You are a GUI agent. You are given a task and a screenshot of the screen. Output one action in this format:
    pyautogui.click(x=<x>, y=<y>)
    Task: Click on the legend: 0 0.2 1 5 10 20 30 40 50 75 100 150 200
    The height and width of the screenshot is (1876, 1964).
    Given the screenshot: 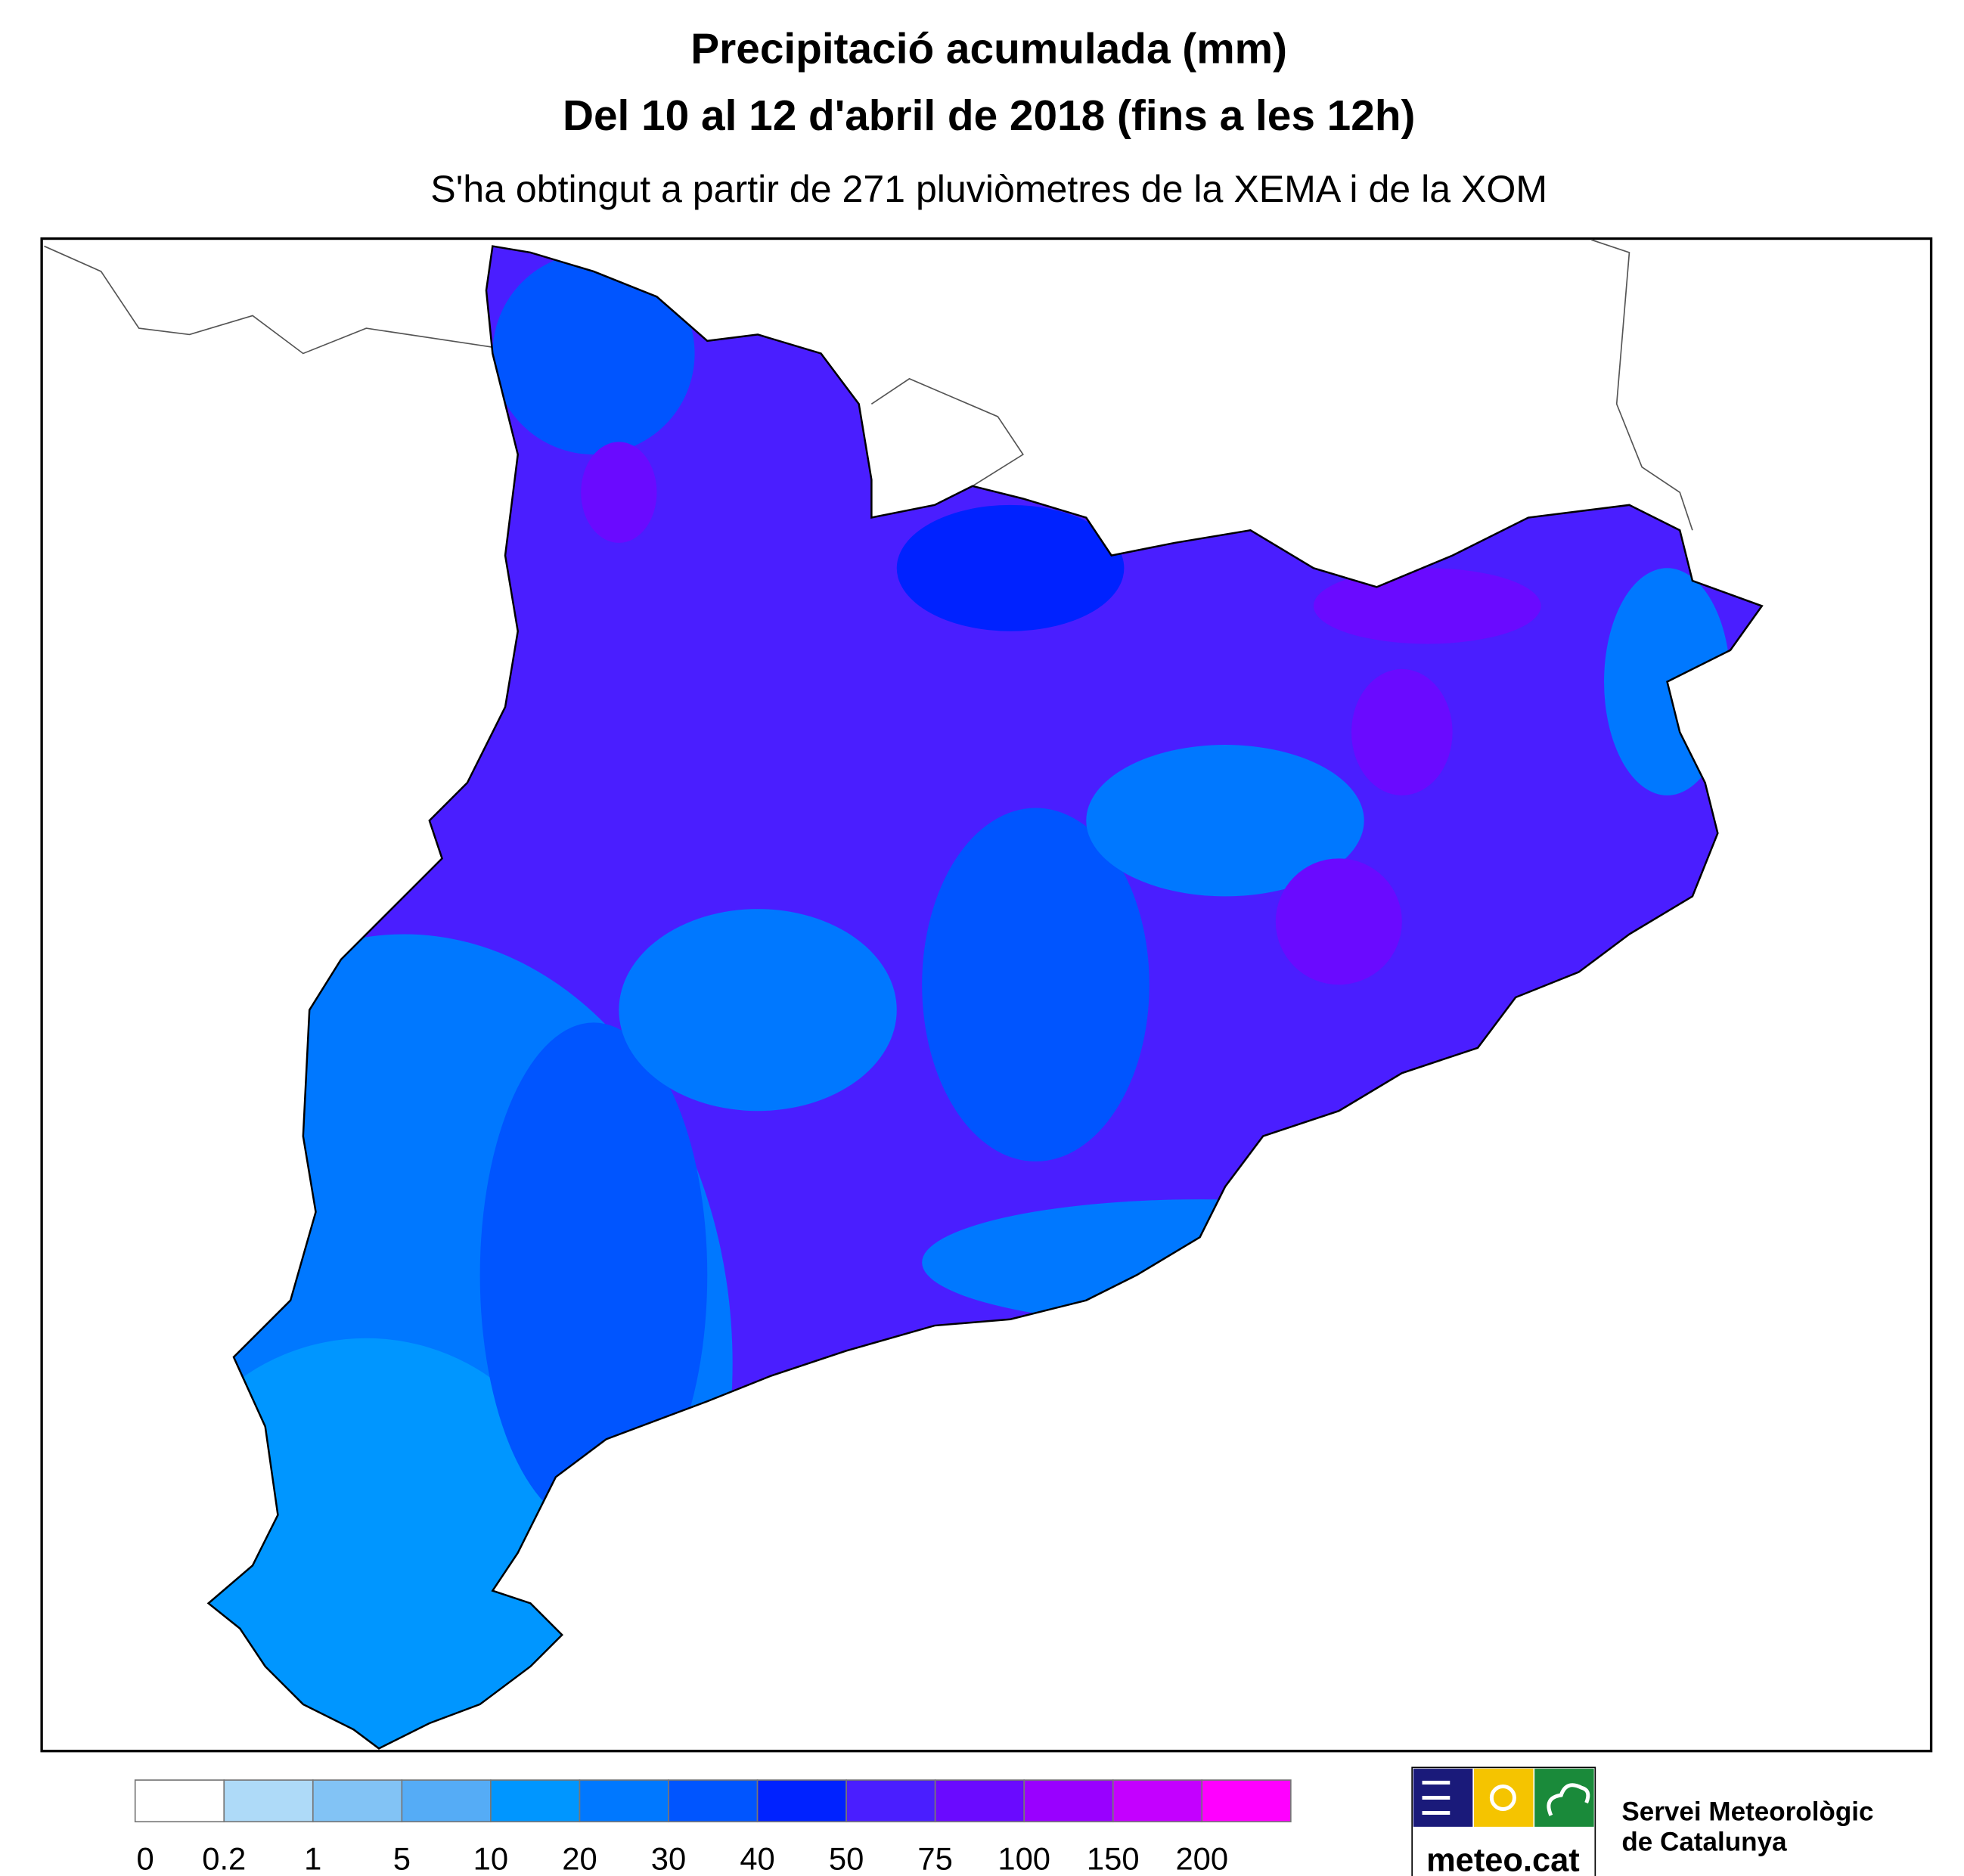 What is the action you would take?
    pyautogui.click(x=713, y=1827)
    